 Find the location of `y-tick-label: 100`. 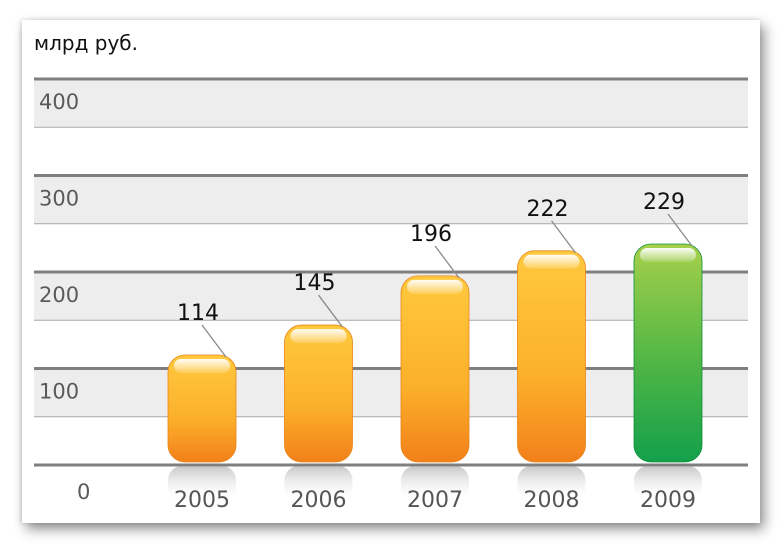

y-tick-label: 100 is located at coordinates (59, 392).